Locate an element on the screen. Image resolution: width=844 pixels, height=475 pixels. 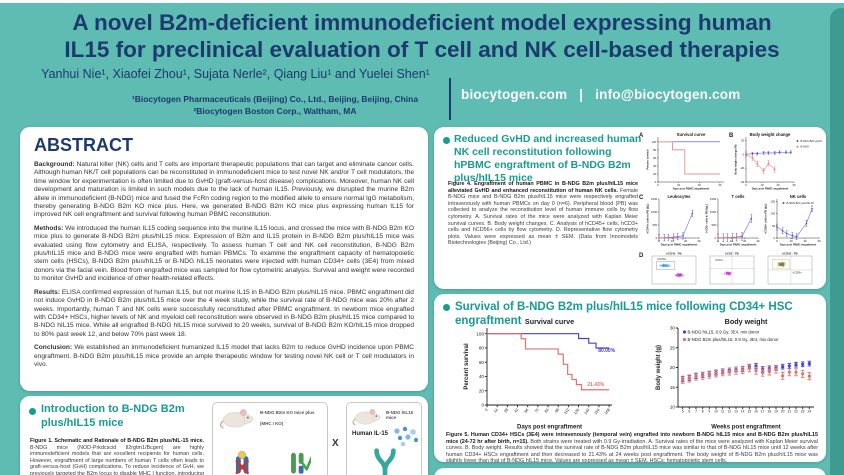
contact-info: biocytogen.com | info@biocytogen.com is located at coordinates (604, 94).